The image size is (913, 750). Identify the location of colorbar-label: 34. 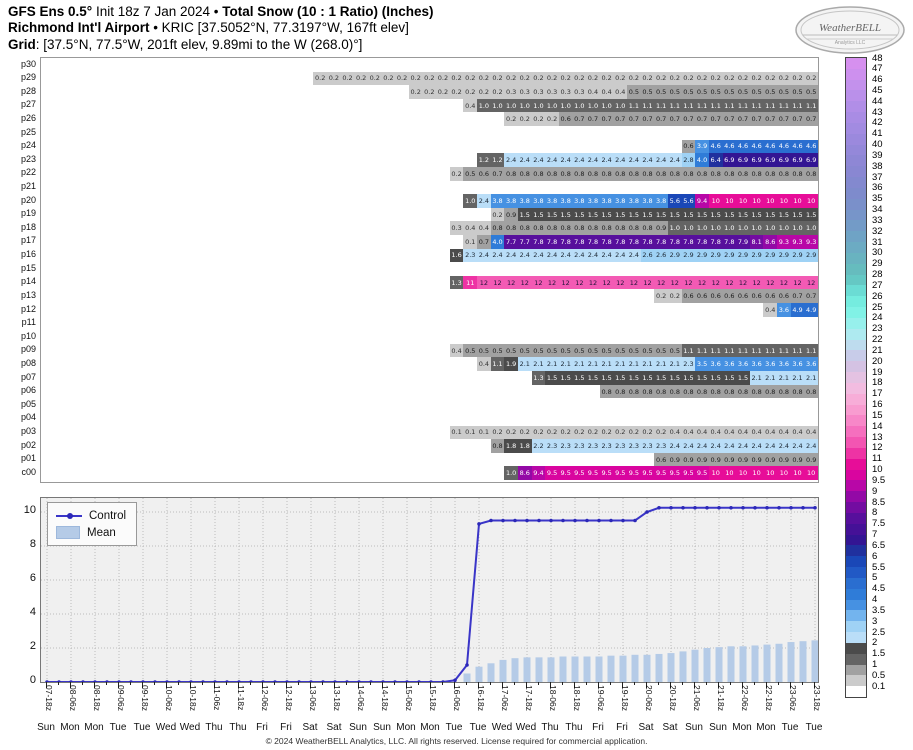
(877, 210).